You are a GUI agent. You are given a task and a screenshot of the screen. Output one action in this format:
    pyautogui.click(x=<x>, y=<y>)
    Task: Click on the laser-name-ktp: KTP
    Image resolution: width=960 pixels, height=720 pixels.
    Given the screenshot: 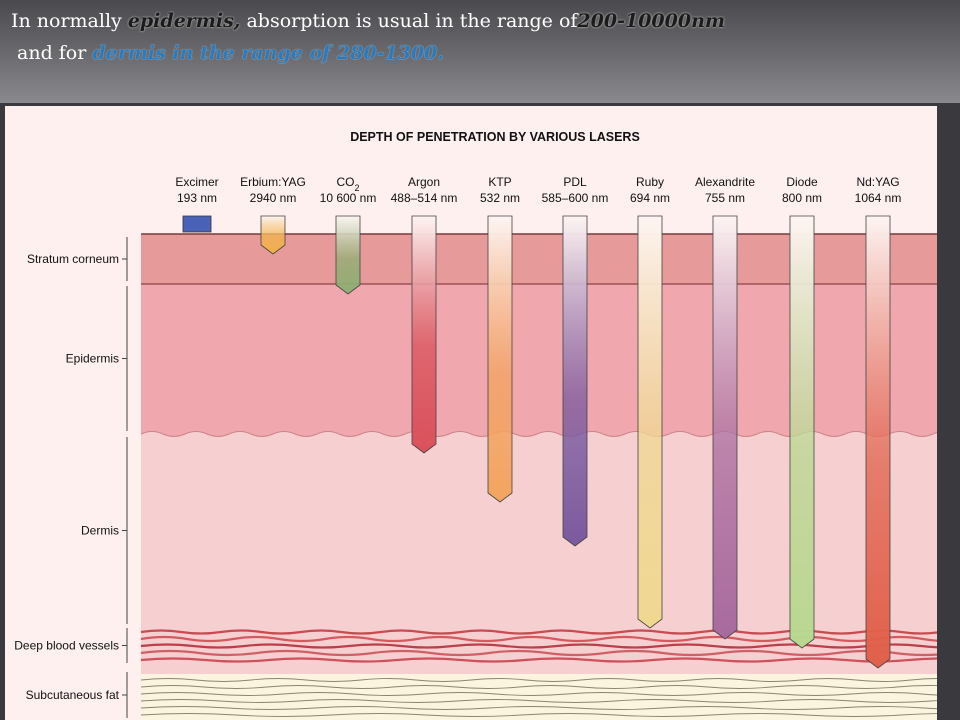 What is the action you would take?
    pyautogui.click(x=499, y=182)
    